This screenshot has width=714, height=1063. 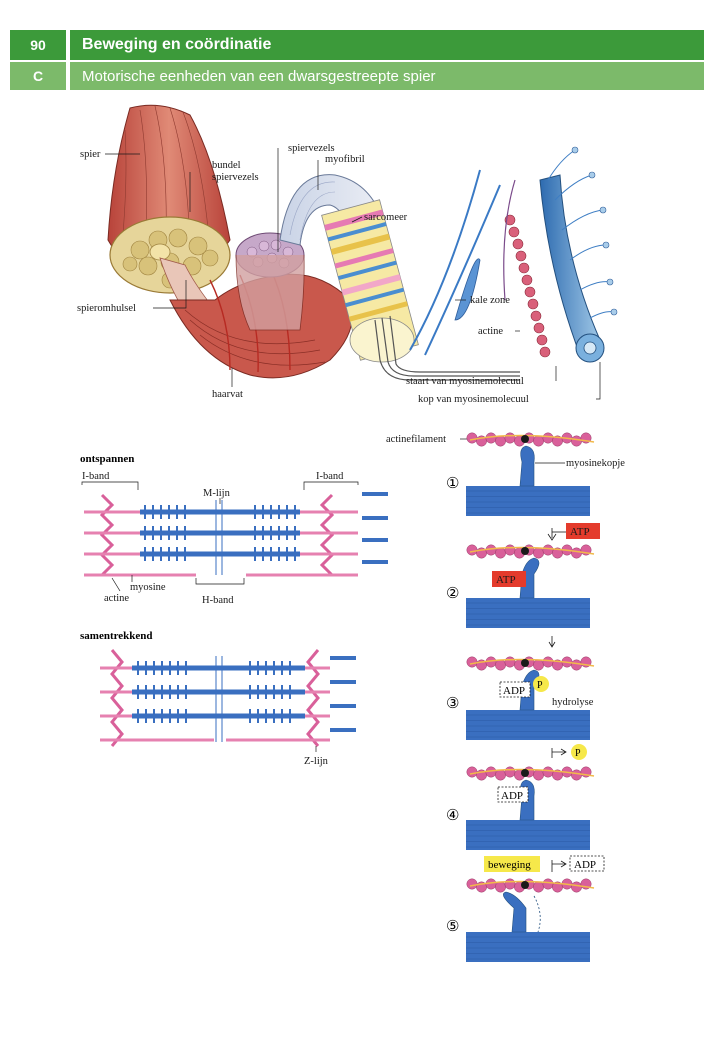 What do you see at coordinates (236, 534) in the screenshot?
I see `relaxed-sarcomere` at bounding box center [236, 534].